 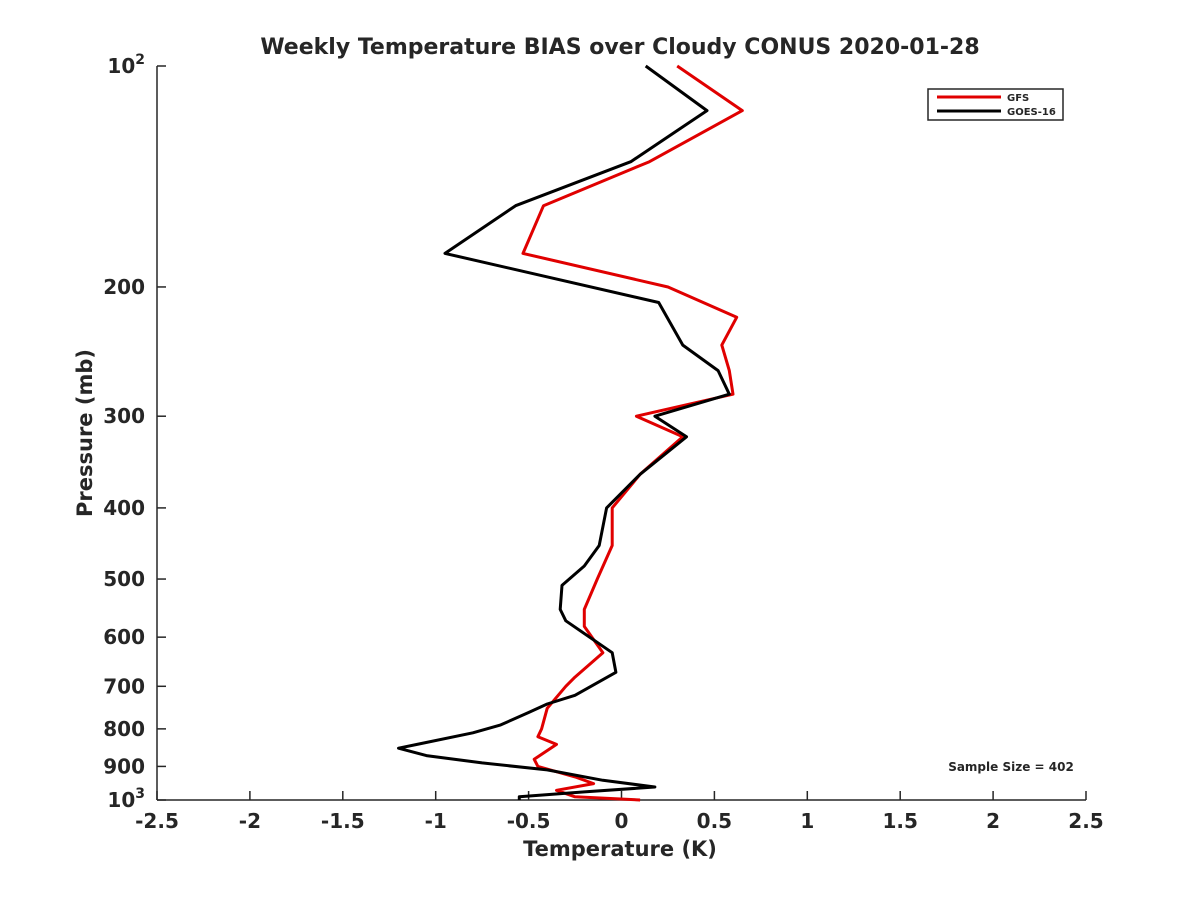 What do you see at coordinates (529, 821) in the screenshot?
I see `x-tick-label: -0.5` at bounding box center [529, 821].